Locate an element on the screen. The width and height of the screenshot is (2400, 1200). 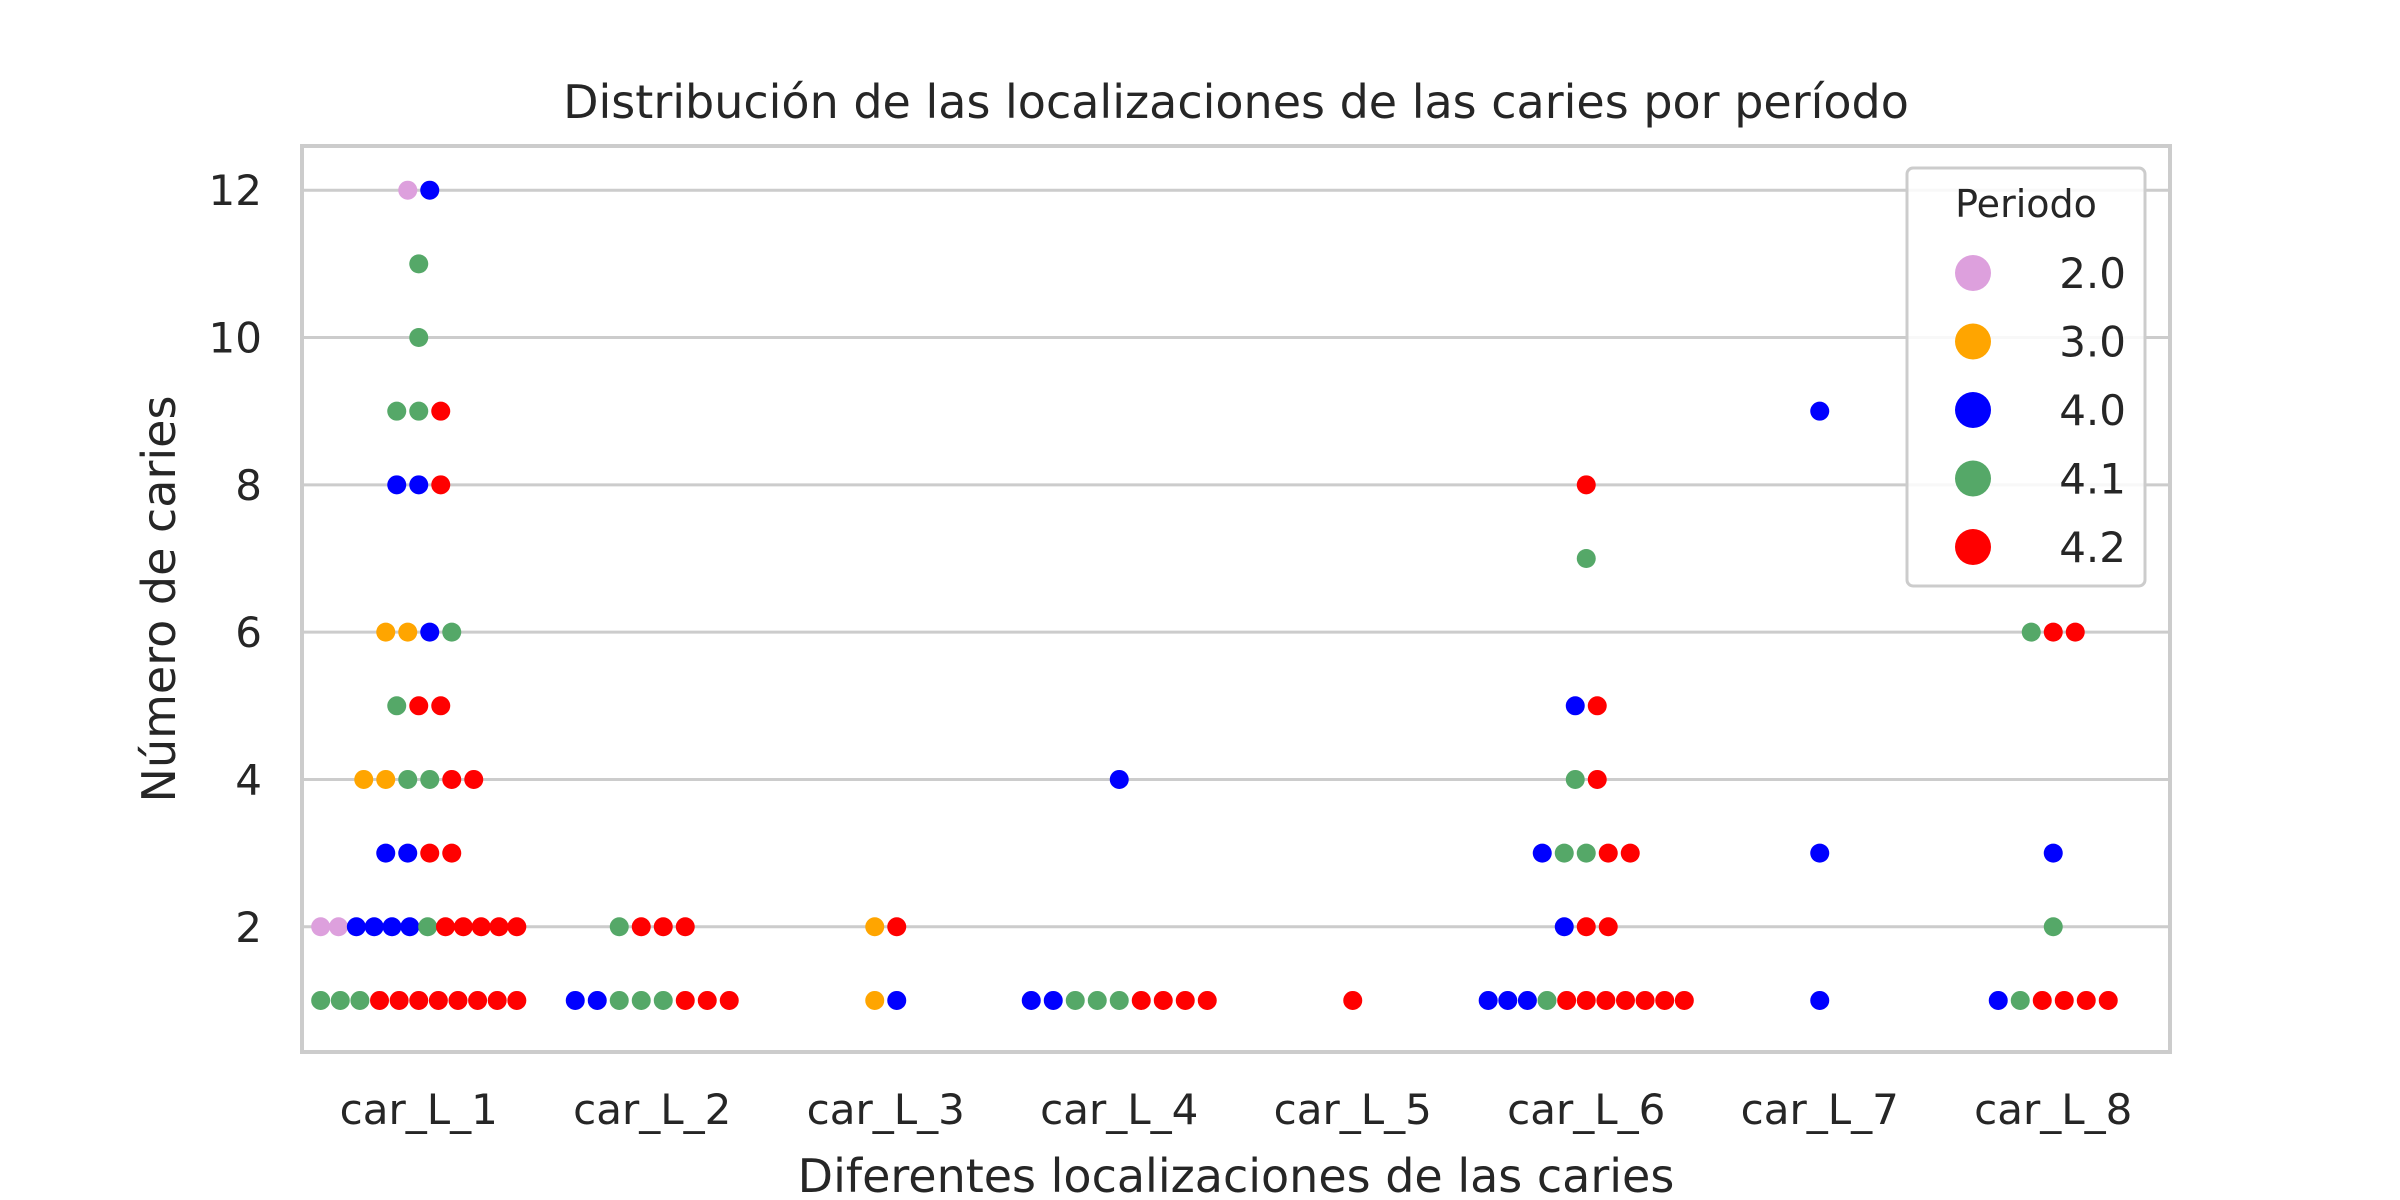
x-tick-label: car_L_7 is located at coordinates (1820, 1109).